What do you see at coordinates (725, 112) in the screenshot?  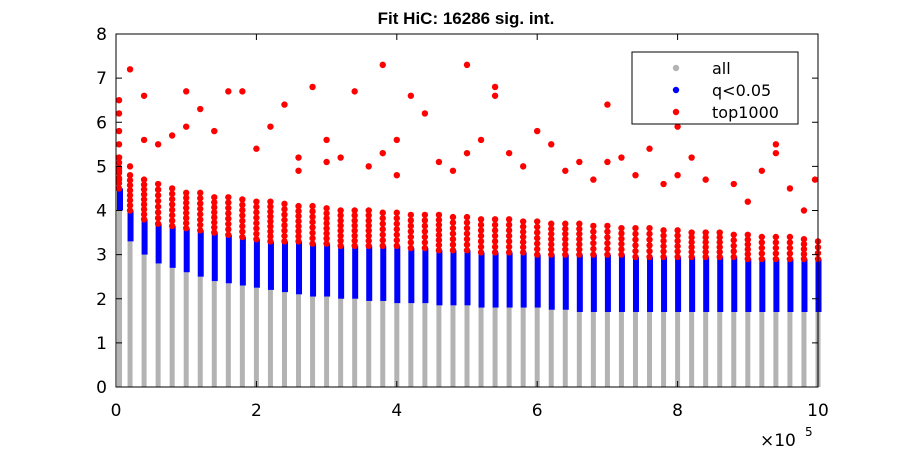 I see `legend-item: top1000` at bounding box center [725, 112].